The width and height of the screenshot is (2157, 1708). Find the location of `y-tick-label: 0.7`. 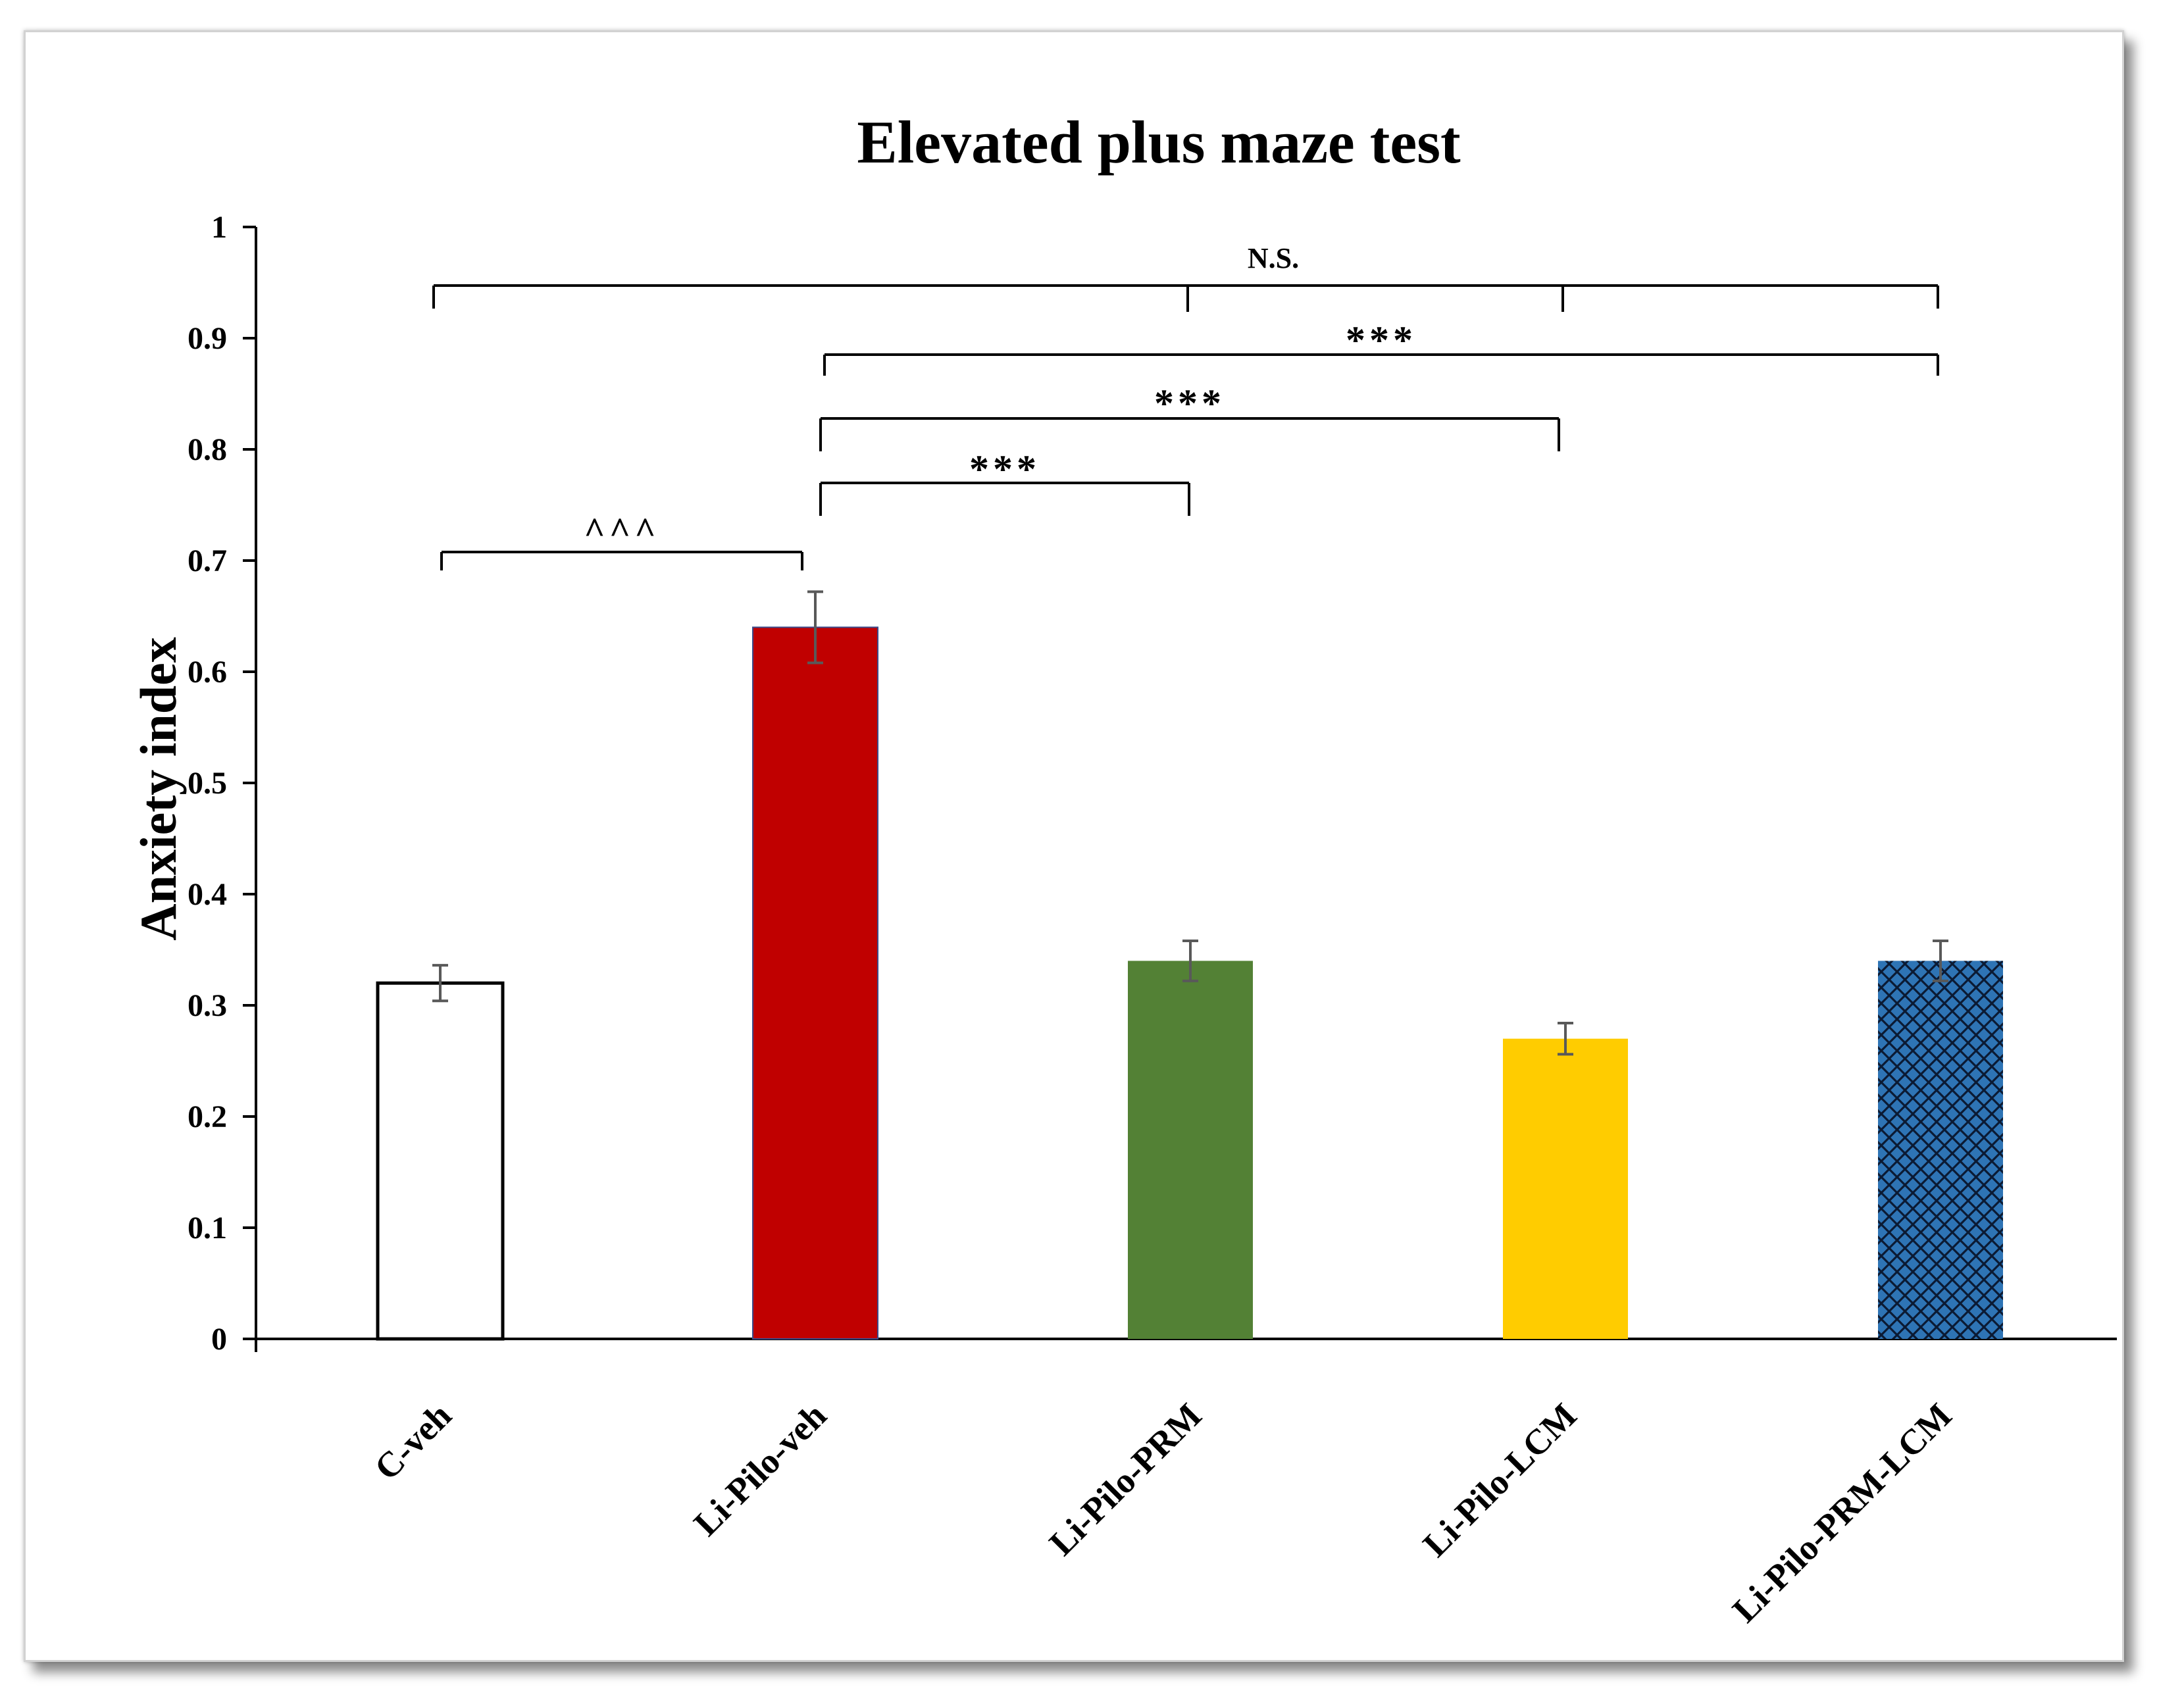

y-tick-label: 0.7 is located at coordinates (207, 560).